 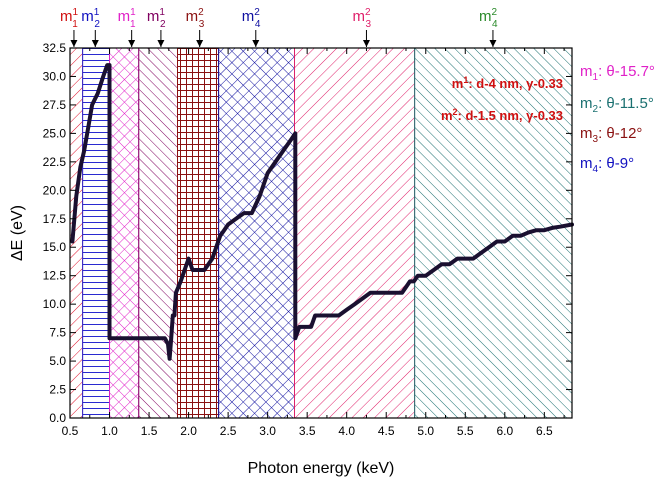 I want to click on x-tick-label: 0.5, so click(x=70, y=431).